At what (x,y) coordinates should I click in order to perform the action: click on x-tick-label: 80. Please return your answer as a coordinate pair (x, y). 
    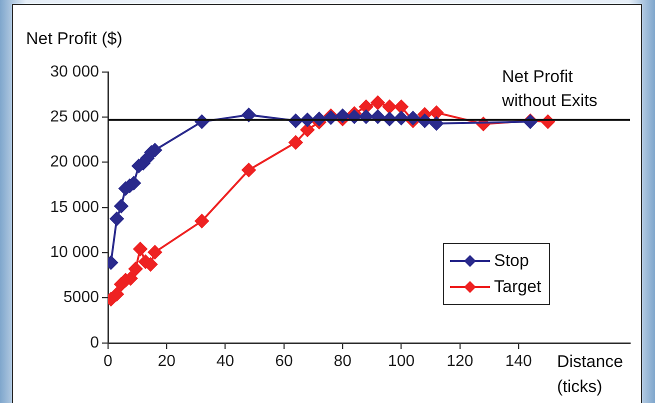
    Looking at the image, I should click on (343, 361).